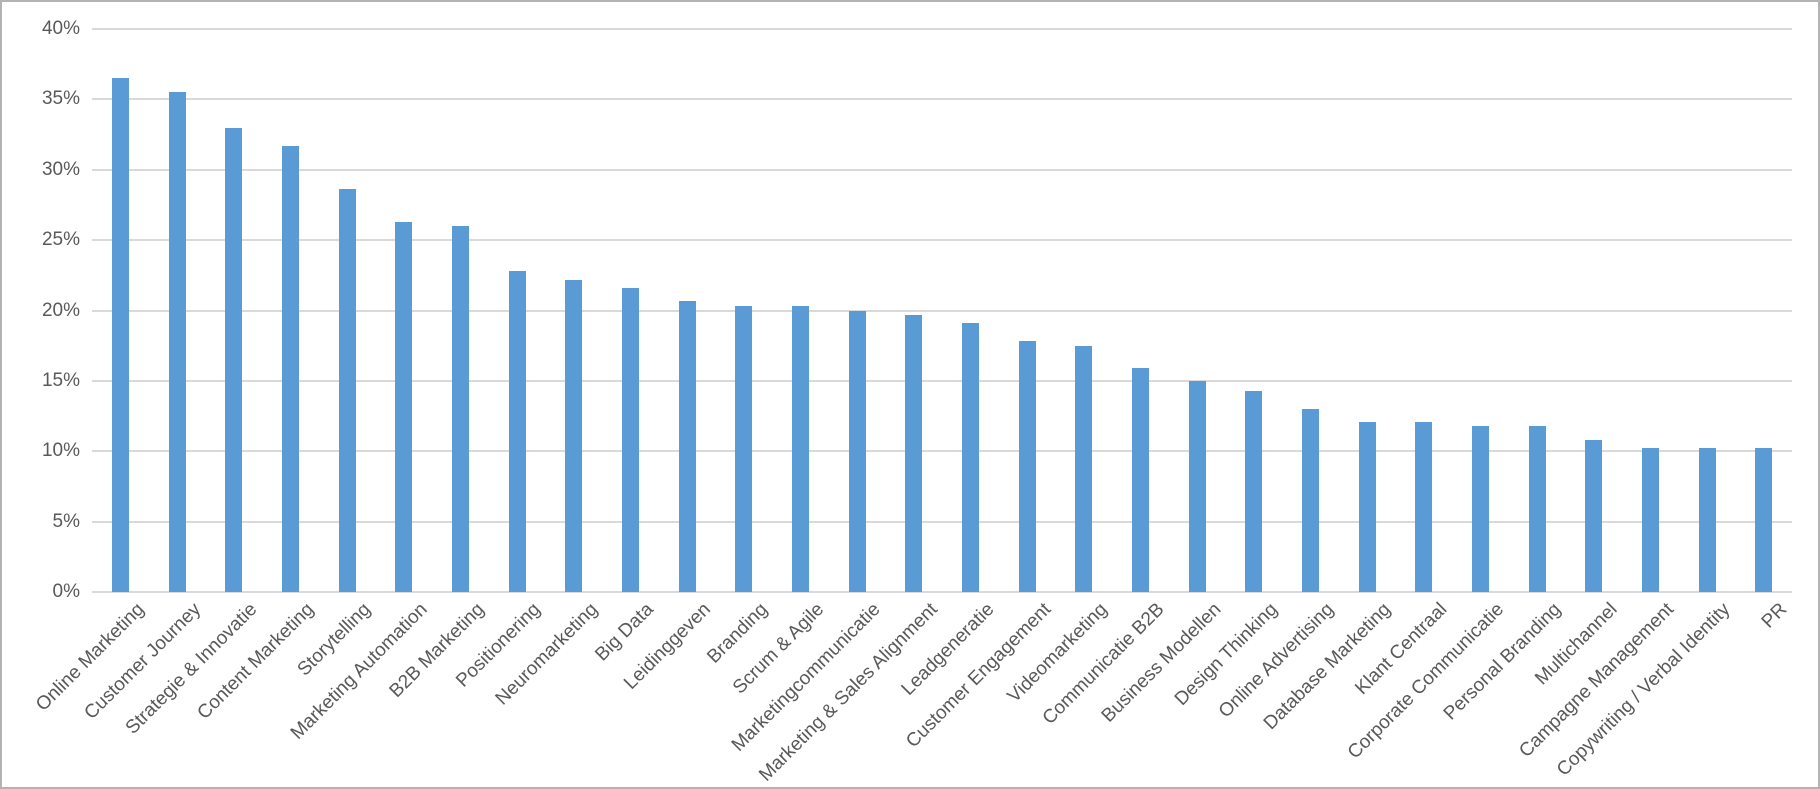 This screenshot has height=789, width=1820. I want to click on y-axis-tick-label: 10%, so click(60, 451).